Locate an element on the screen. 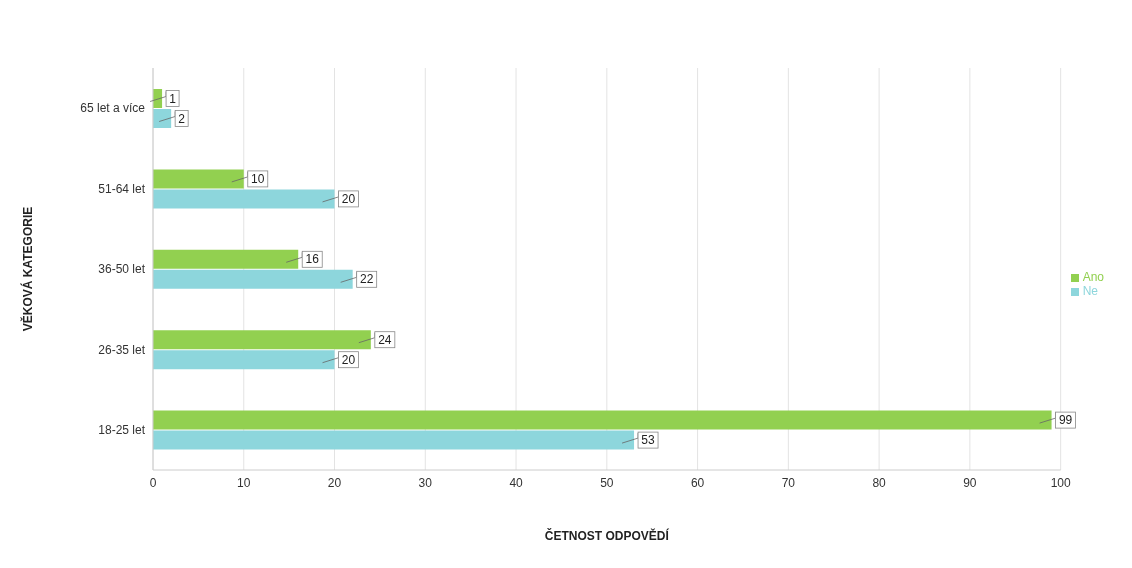 The width and height of the screenshot is (1132, 568). x-tick-label: 100 is located at coordinates (1060, 482).